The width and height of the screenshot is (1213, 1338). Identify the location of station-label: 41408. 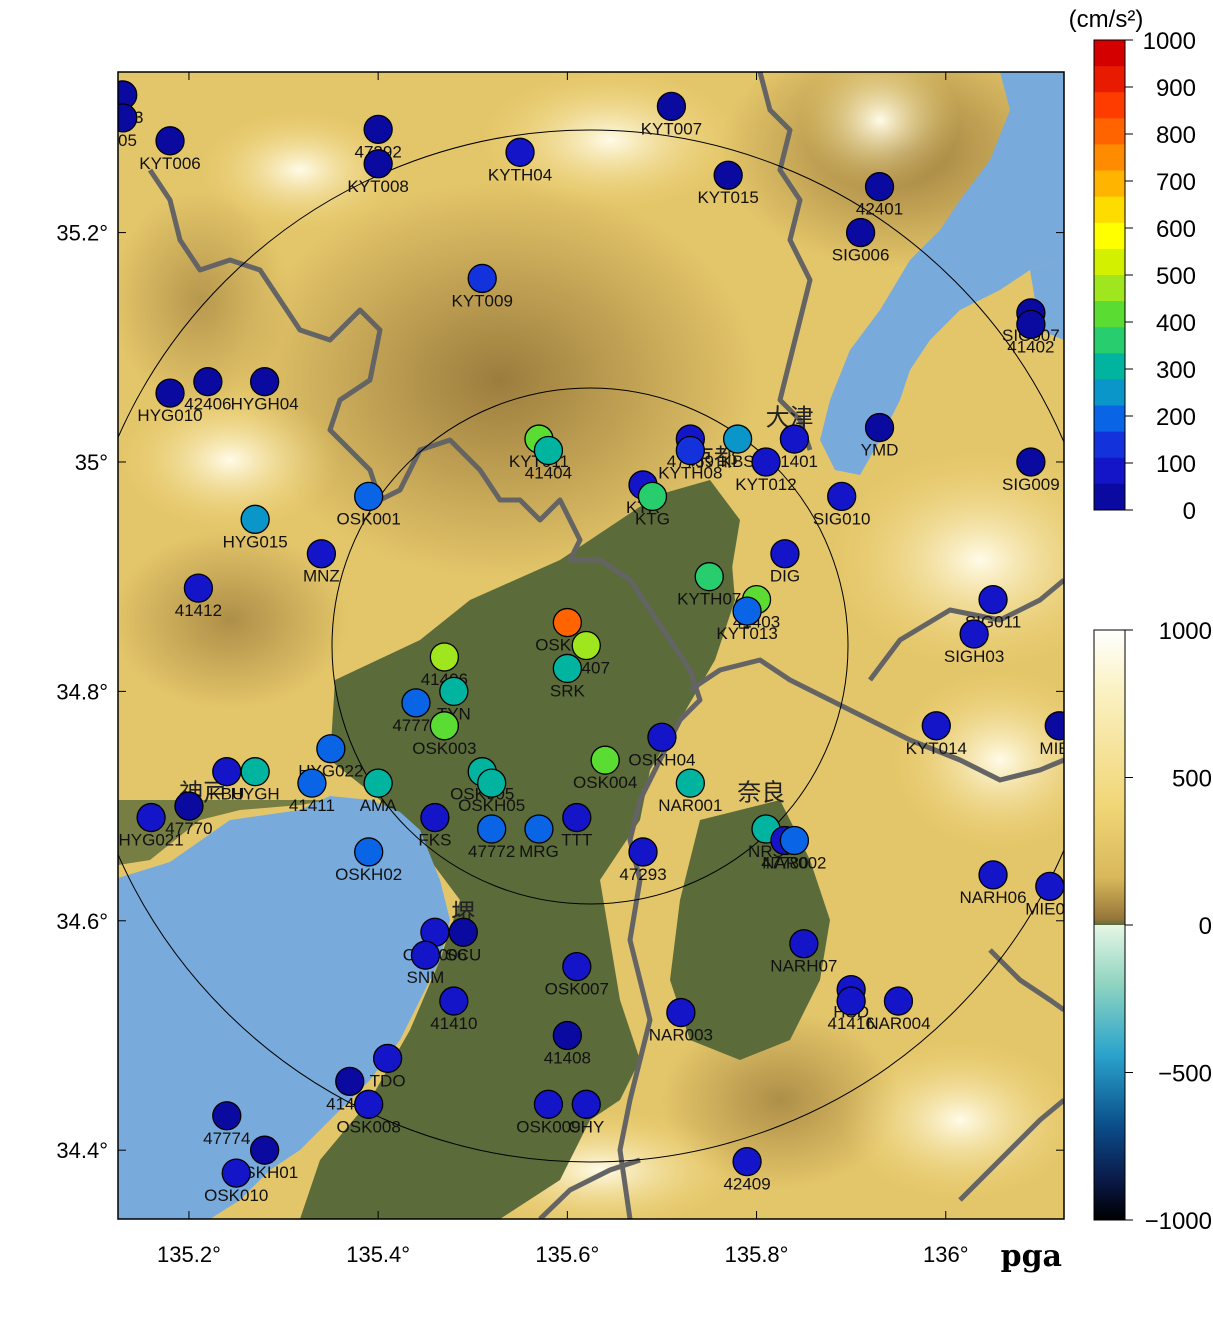
(567, 1057).